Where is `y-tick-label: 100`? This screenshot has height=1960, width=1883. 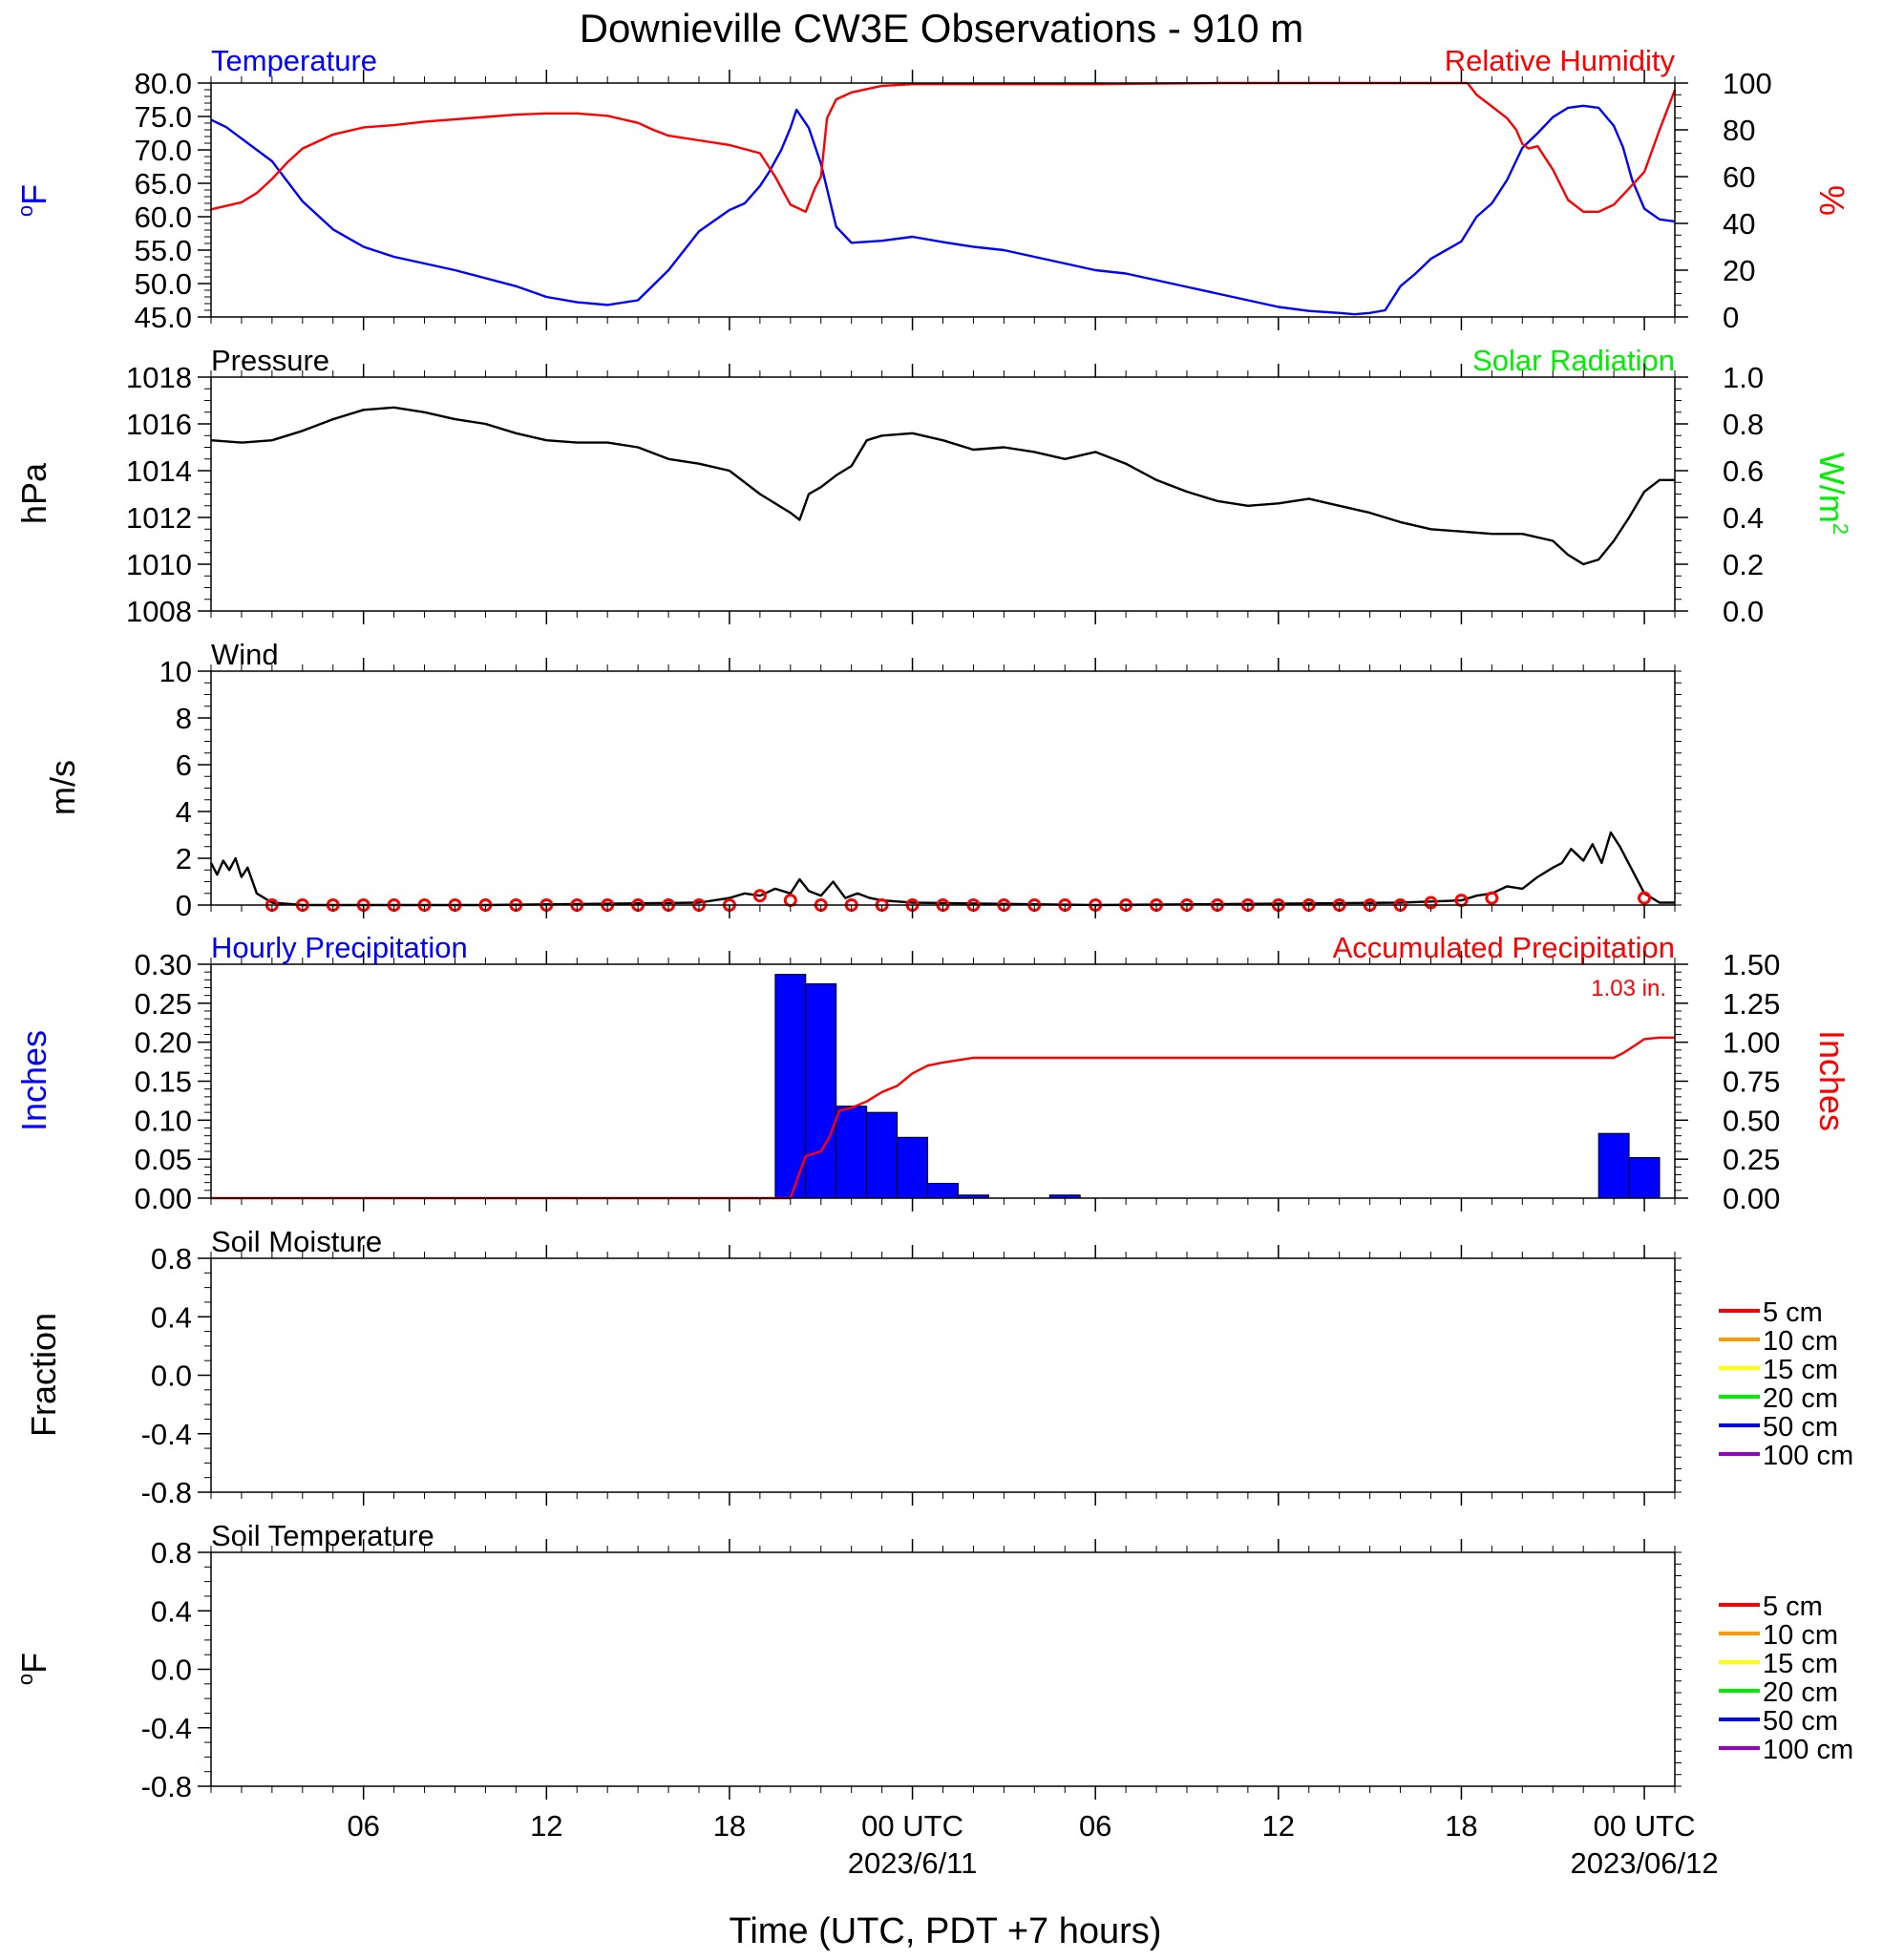
y-tick-label: 100 is located at coordinates (1747, 83).